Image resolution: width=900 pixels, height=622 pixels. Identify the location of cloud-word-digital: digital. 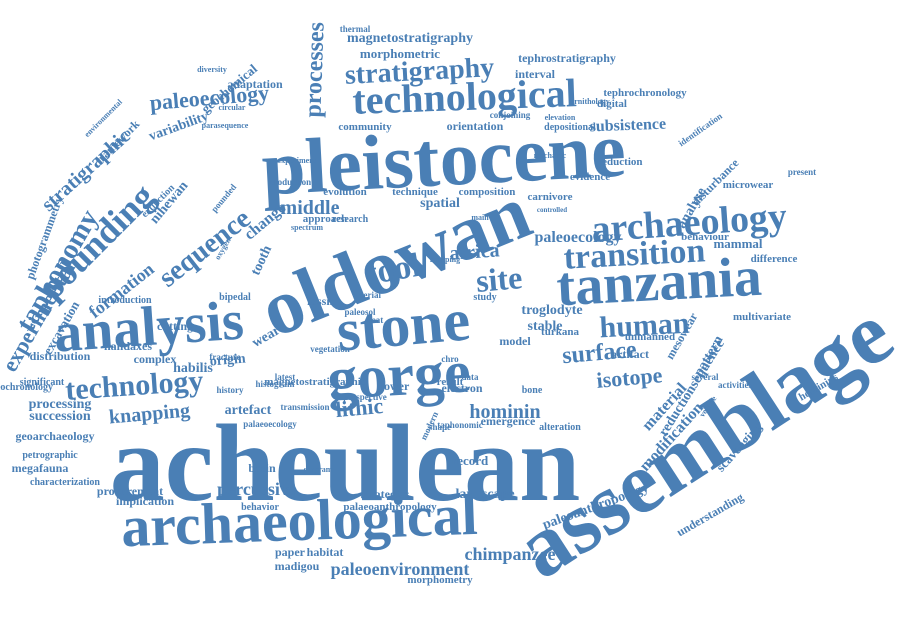
(612, 104).